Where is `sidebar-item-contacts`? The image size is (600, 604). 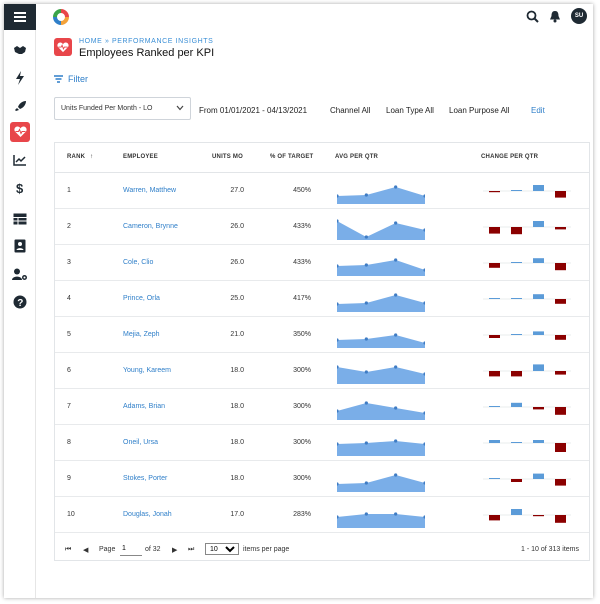
sidebar-item-contacts is located at coordinates (20, 246).